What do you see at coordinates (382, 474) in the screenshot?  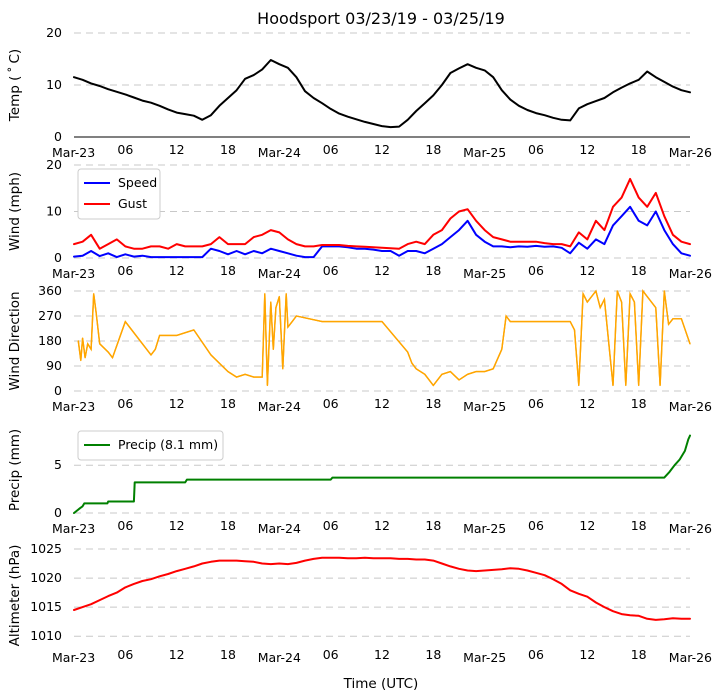 I see `series-line-precip-8-1-mm-` at bounding box center [382, 474].